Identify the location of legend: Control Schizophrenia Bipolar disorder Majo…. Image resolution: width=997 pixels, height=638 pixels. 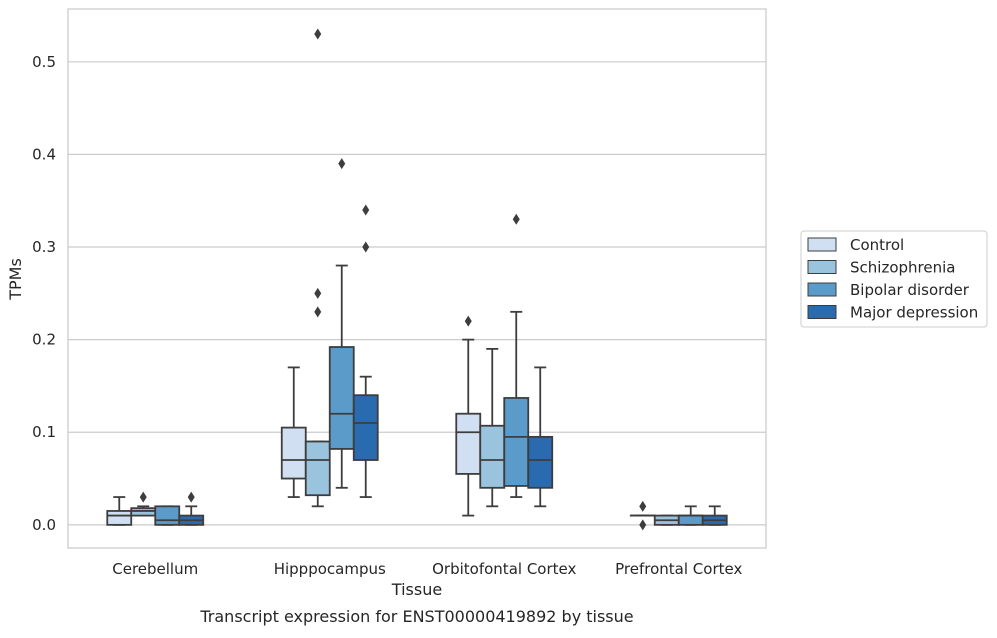
(894, 279).